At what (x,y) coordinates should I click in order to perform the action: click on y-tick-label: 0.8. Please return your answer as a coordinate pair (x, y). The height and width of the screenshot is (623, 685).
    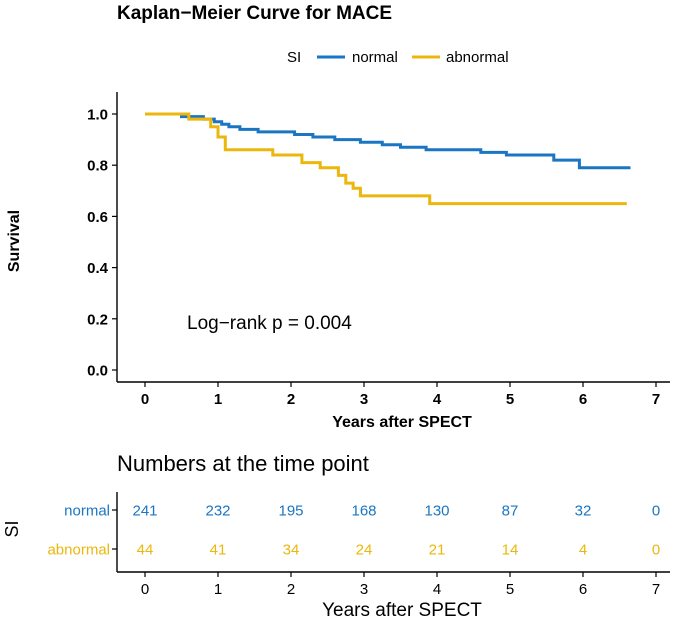
    Looking at the image, I should click on (97, 166).